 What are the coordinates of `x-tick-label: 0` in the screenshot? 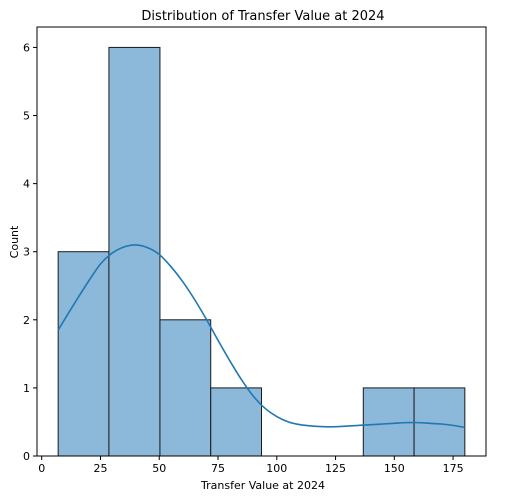 It's located at (41, 468).